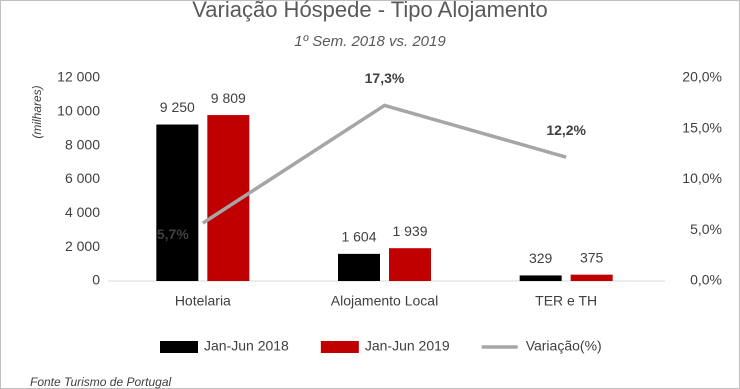  Describe the element at coordinates (82, 144) in the screenshot. I see `y-tick-label: 8 000` at that location.